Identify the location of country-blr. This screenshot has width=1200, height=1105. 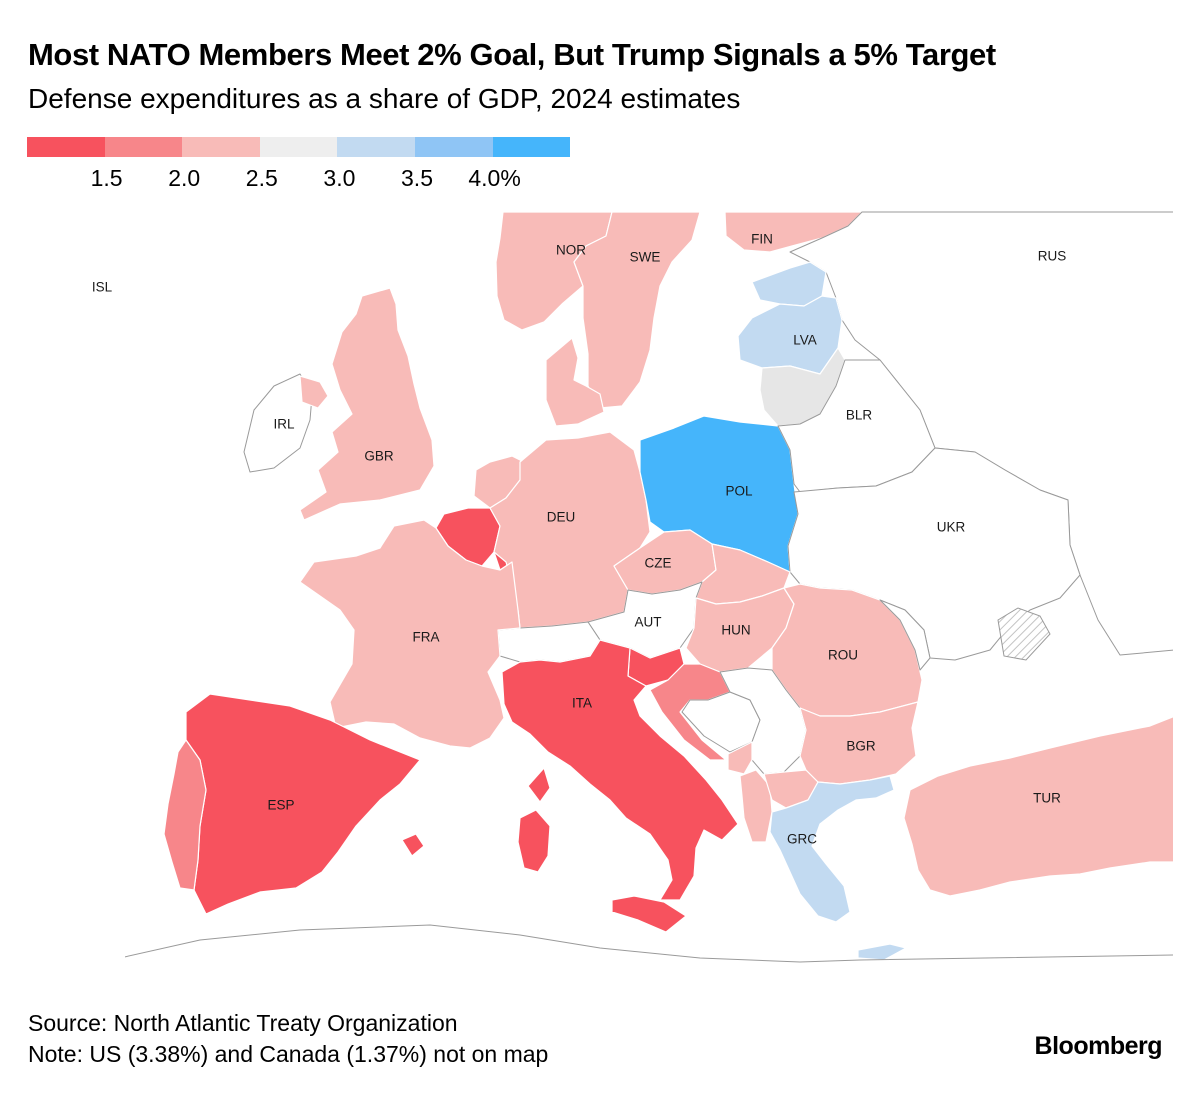
(856, 426).